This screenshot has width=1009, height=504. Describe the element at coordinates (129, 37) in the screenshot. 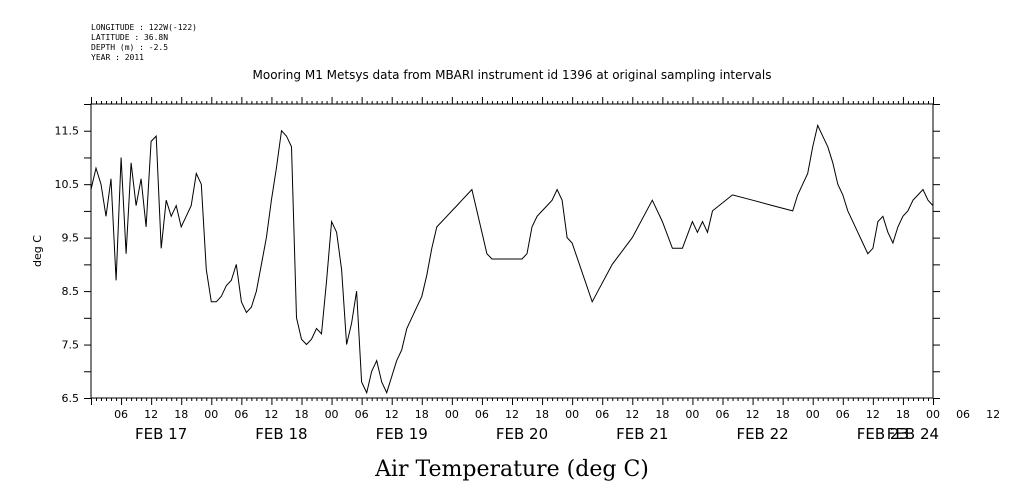

I see `latitude-label: LATITUDE : 36.8N` at that location.